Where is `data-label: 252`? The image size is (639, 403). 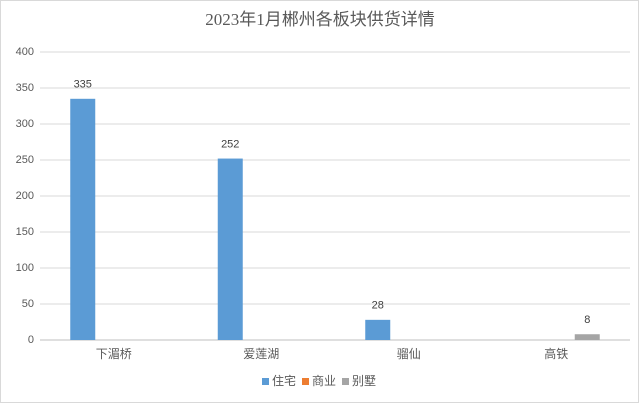 data-label: 252 is located at coordinates (230, 144).